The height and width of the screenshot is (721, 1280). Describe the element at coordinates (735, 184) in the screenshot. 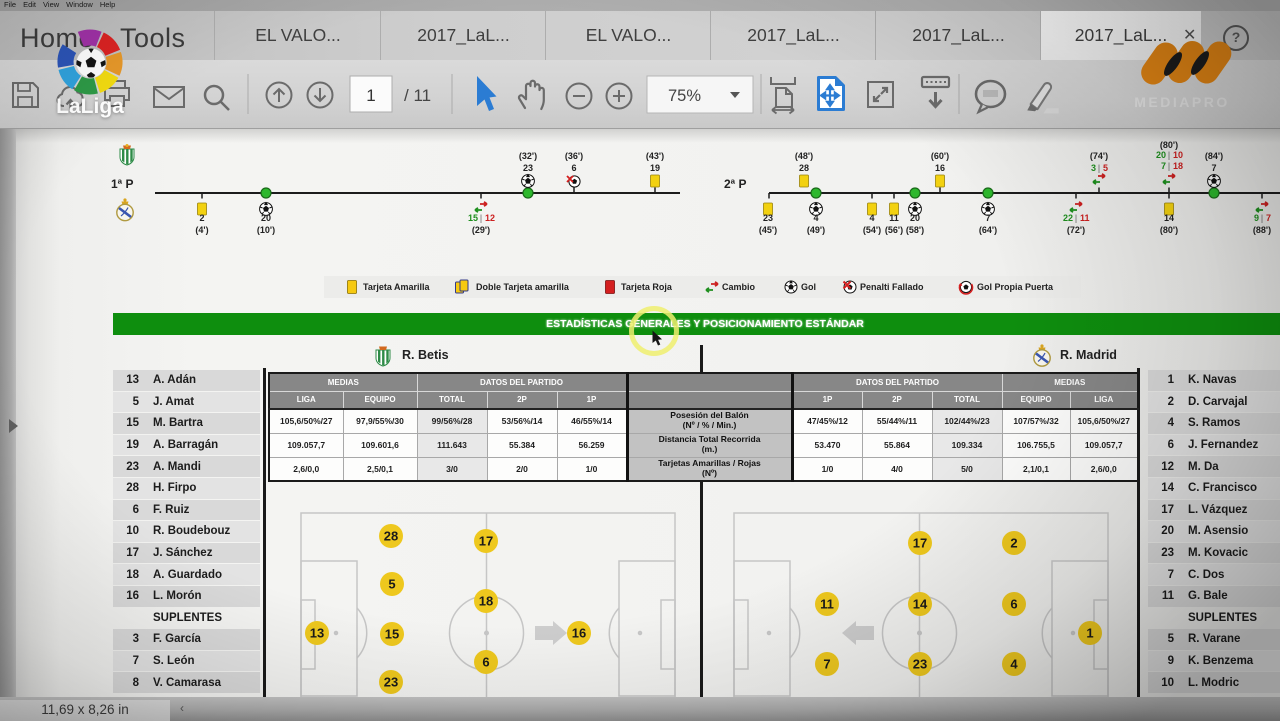

I see `svg-text: 2ª P` at that location.